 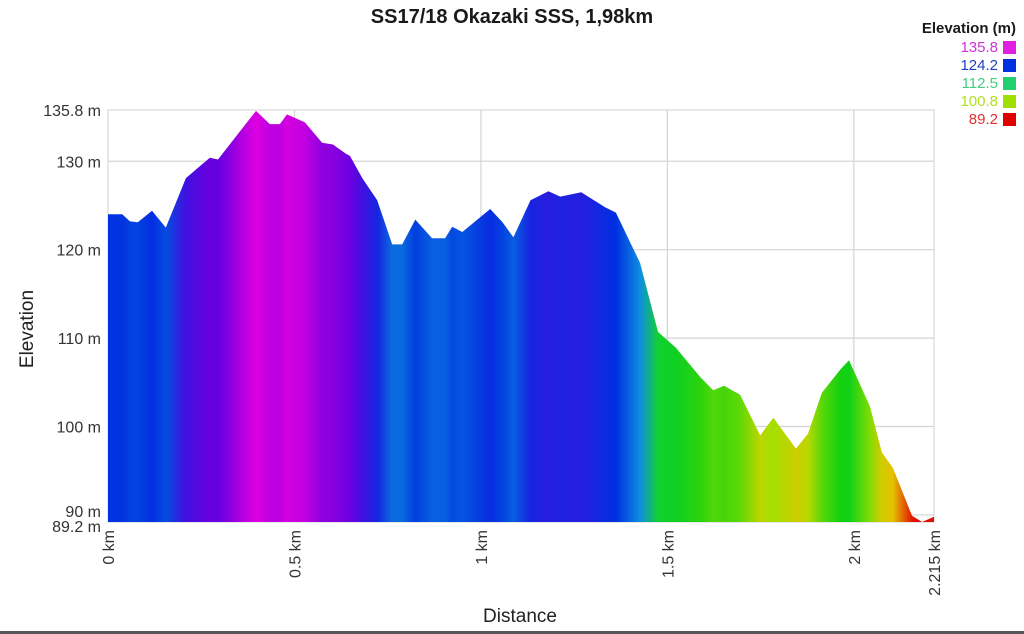 What do you see at coordinates (520, 616) in the screenshot?
I see `x-axis-label: Distance` at bounding box center [520, 616].